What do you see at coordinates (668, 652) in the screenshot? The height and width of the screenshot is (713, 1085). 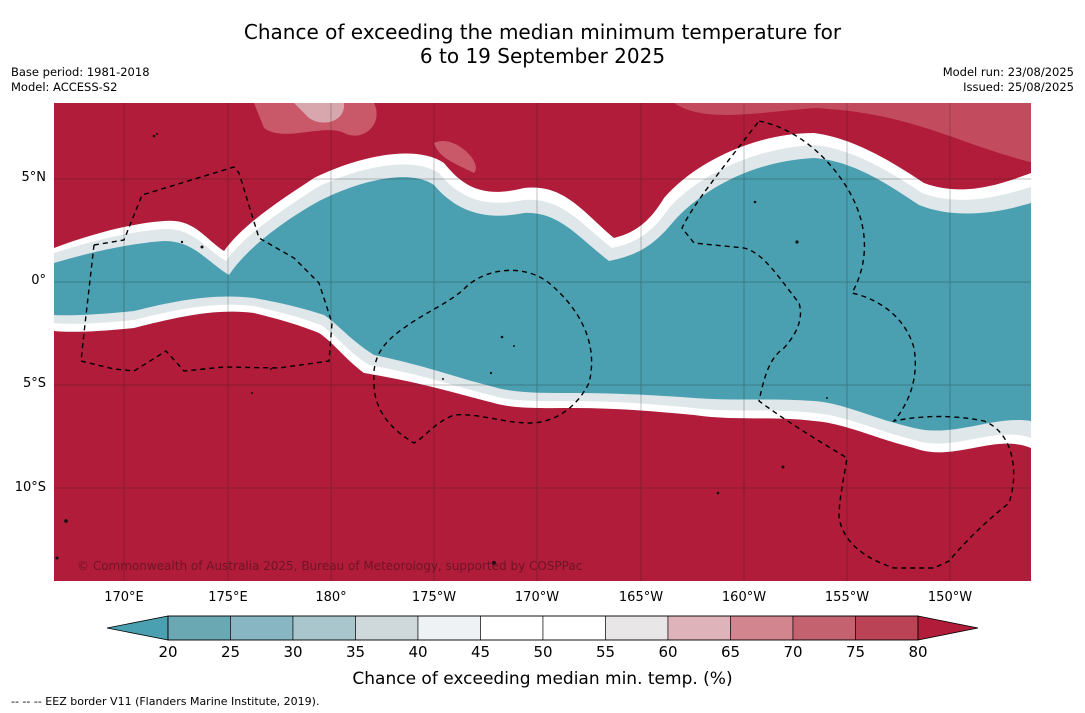 I see `cbar-tick-60: 60` at bounding box center [668, 652].